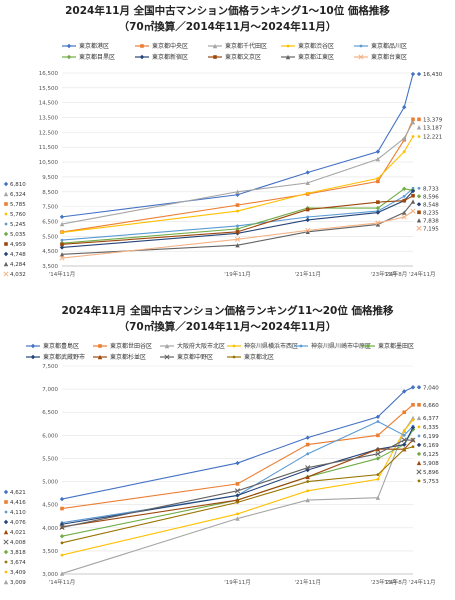  What do you see at coordinates (14, 492) in the screenshot?
I see `chart2-start-label: 4,621` at bounding box center [14, 492].